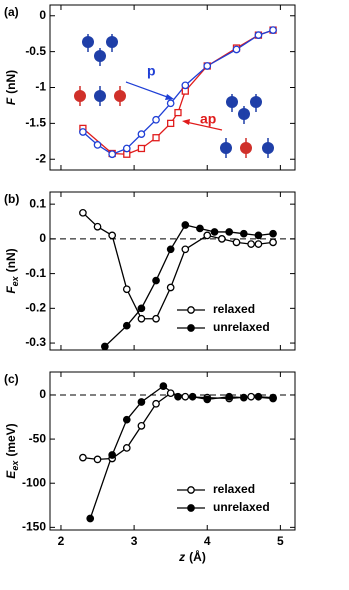 This screenshot has height=590, width=349. Describe the element at coordinates (35, 308) in the screenshot. I see `y-tick-label: -0.2` at that location.